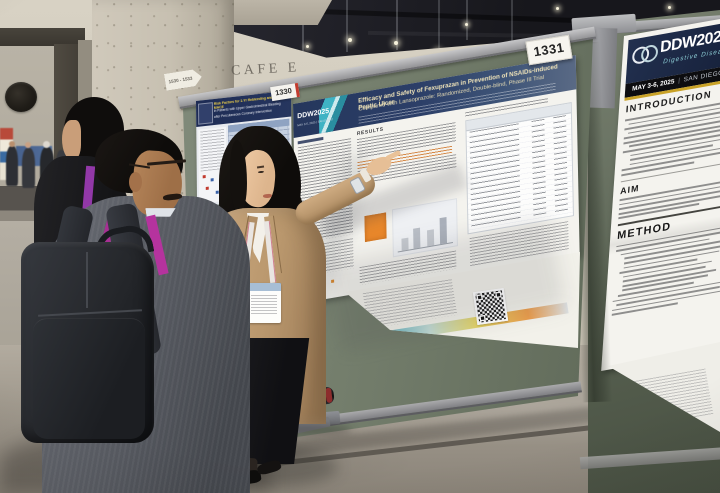 The height and width of the screenshot is (493, 720). What do you see at coordinates (21, 97) in the screenshot?
I see `wall-speaker-circle` at bounding box center [21, 97].